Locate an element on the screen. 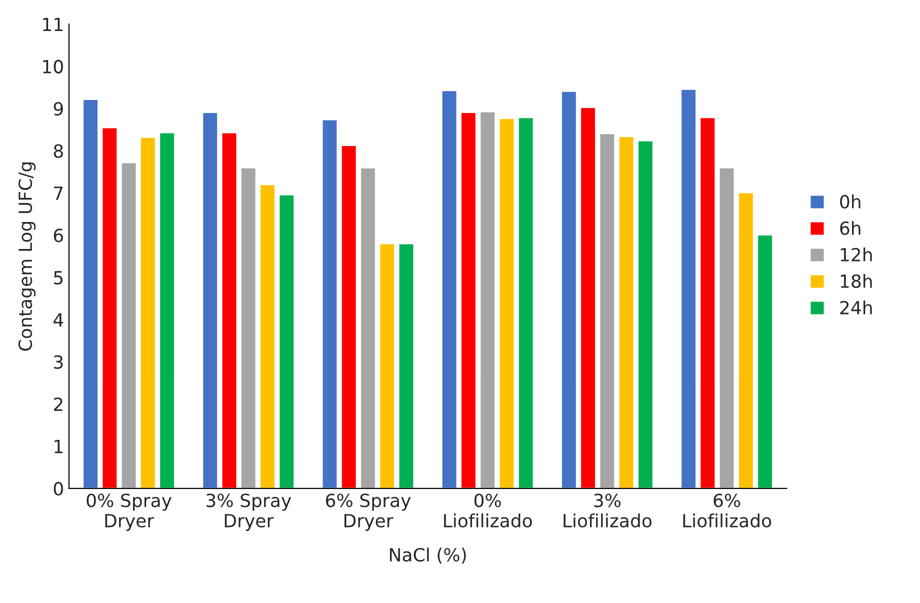 The width and height of the screenshot is (920, 603). legend-label: 18h is located at coordinates (856, 281).